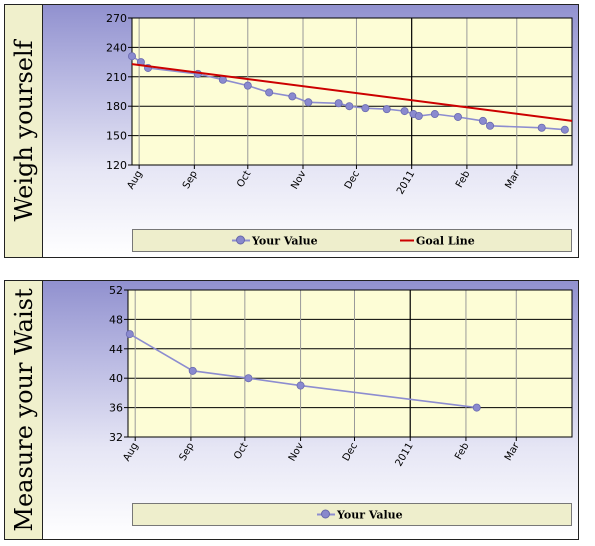 The width and height of the screenshot is (595, 546). What do you see at coordinates (116, 18) in the screenshot?
I see `y-tick-label: 270` at bounding box center [116, 18].